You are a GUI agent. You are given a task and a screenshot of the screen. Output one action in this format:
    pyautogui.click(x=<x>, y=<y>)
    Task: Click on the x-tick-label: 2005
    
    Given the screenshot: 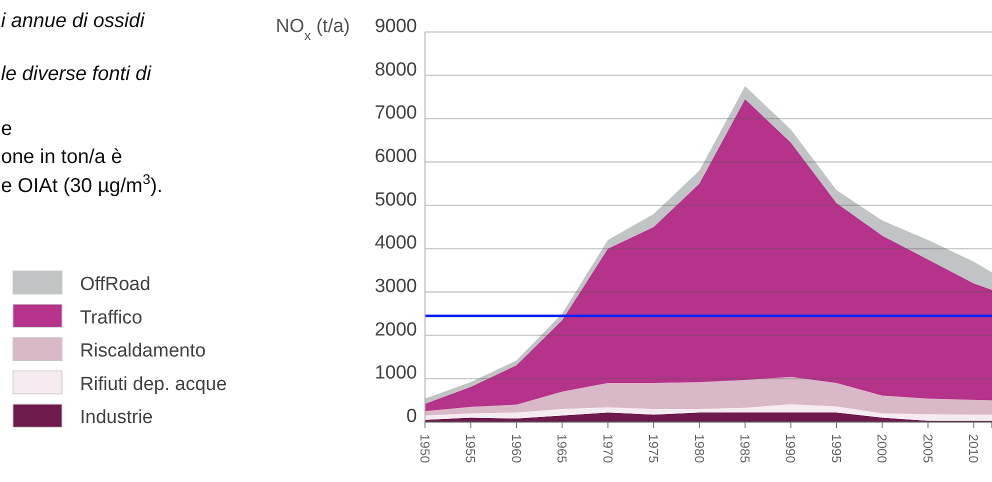 What is the action you would take?
    pyautogui.click(x=928, y=448)
    